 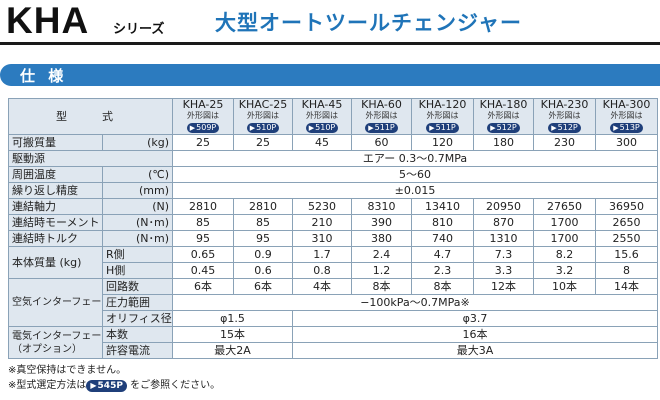 I want to click on table-cell: 1700, so click(x=564, y=238).